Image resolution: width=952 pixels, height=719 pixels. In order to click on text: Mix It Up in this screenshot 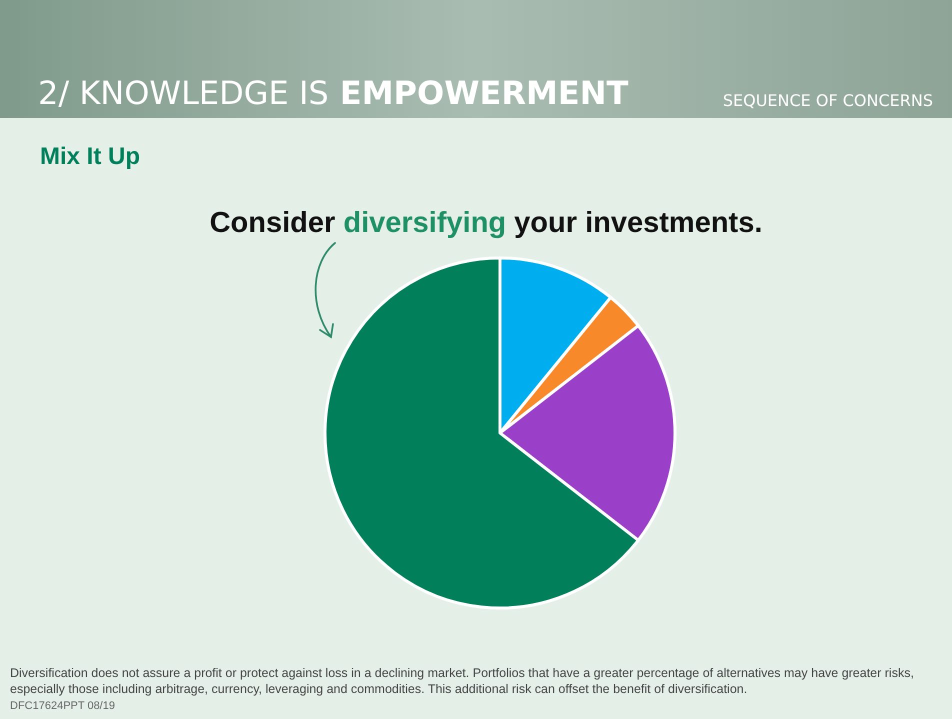, I will do `click(90, 156)`.